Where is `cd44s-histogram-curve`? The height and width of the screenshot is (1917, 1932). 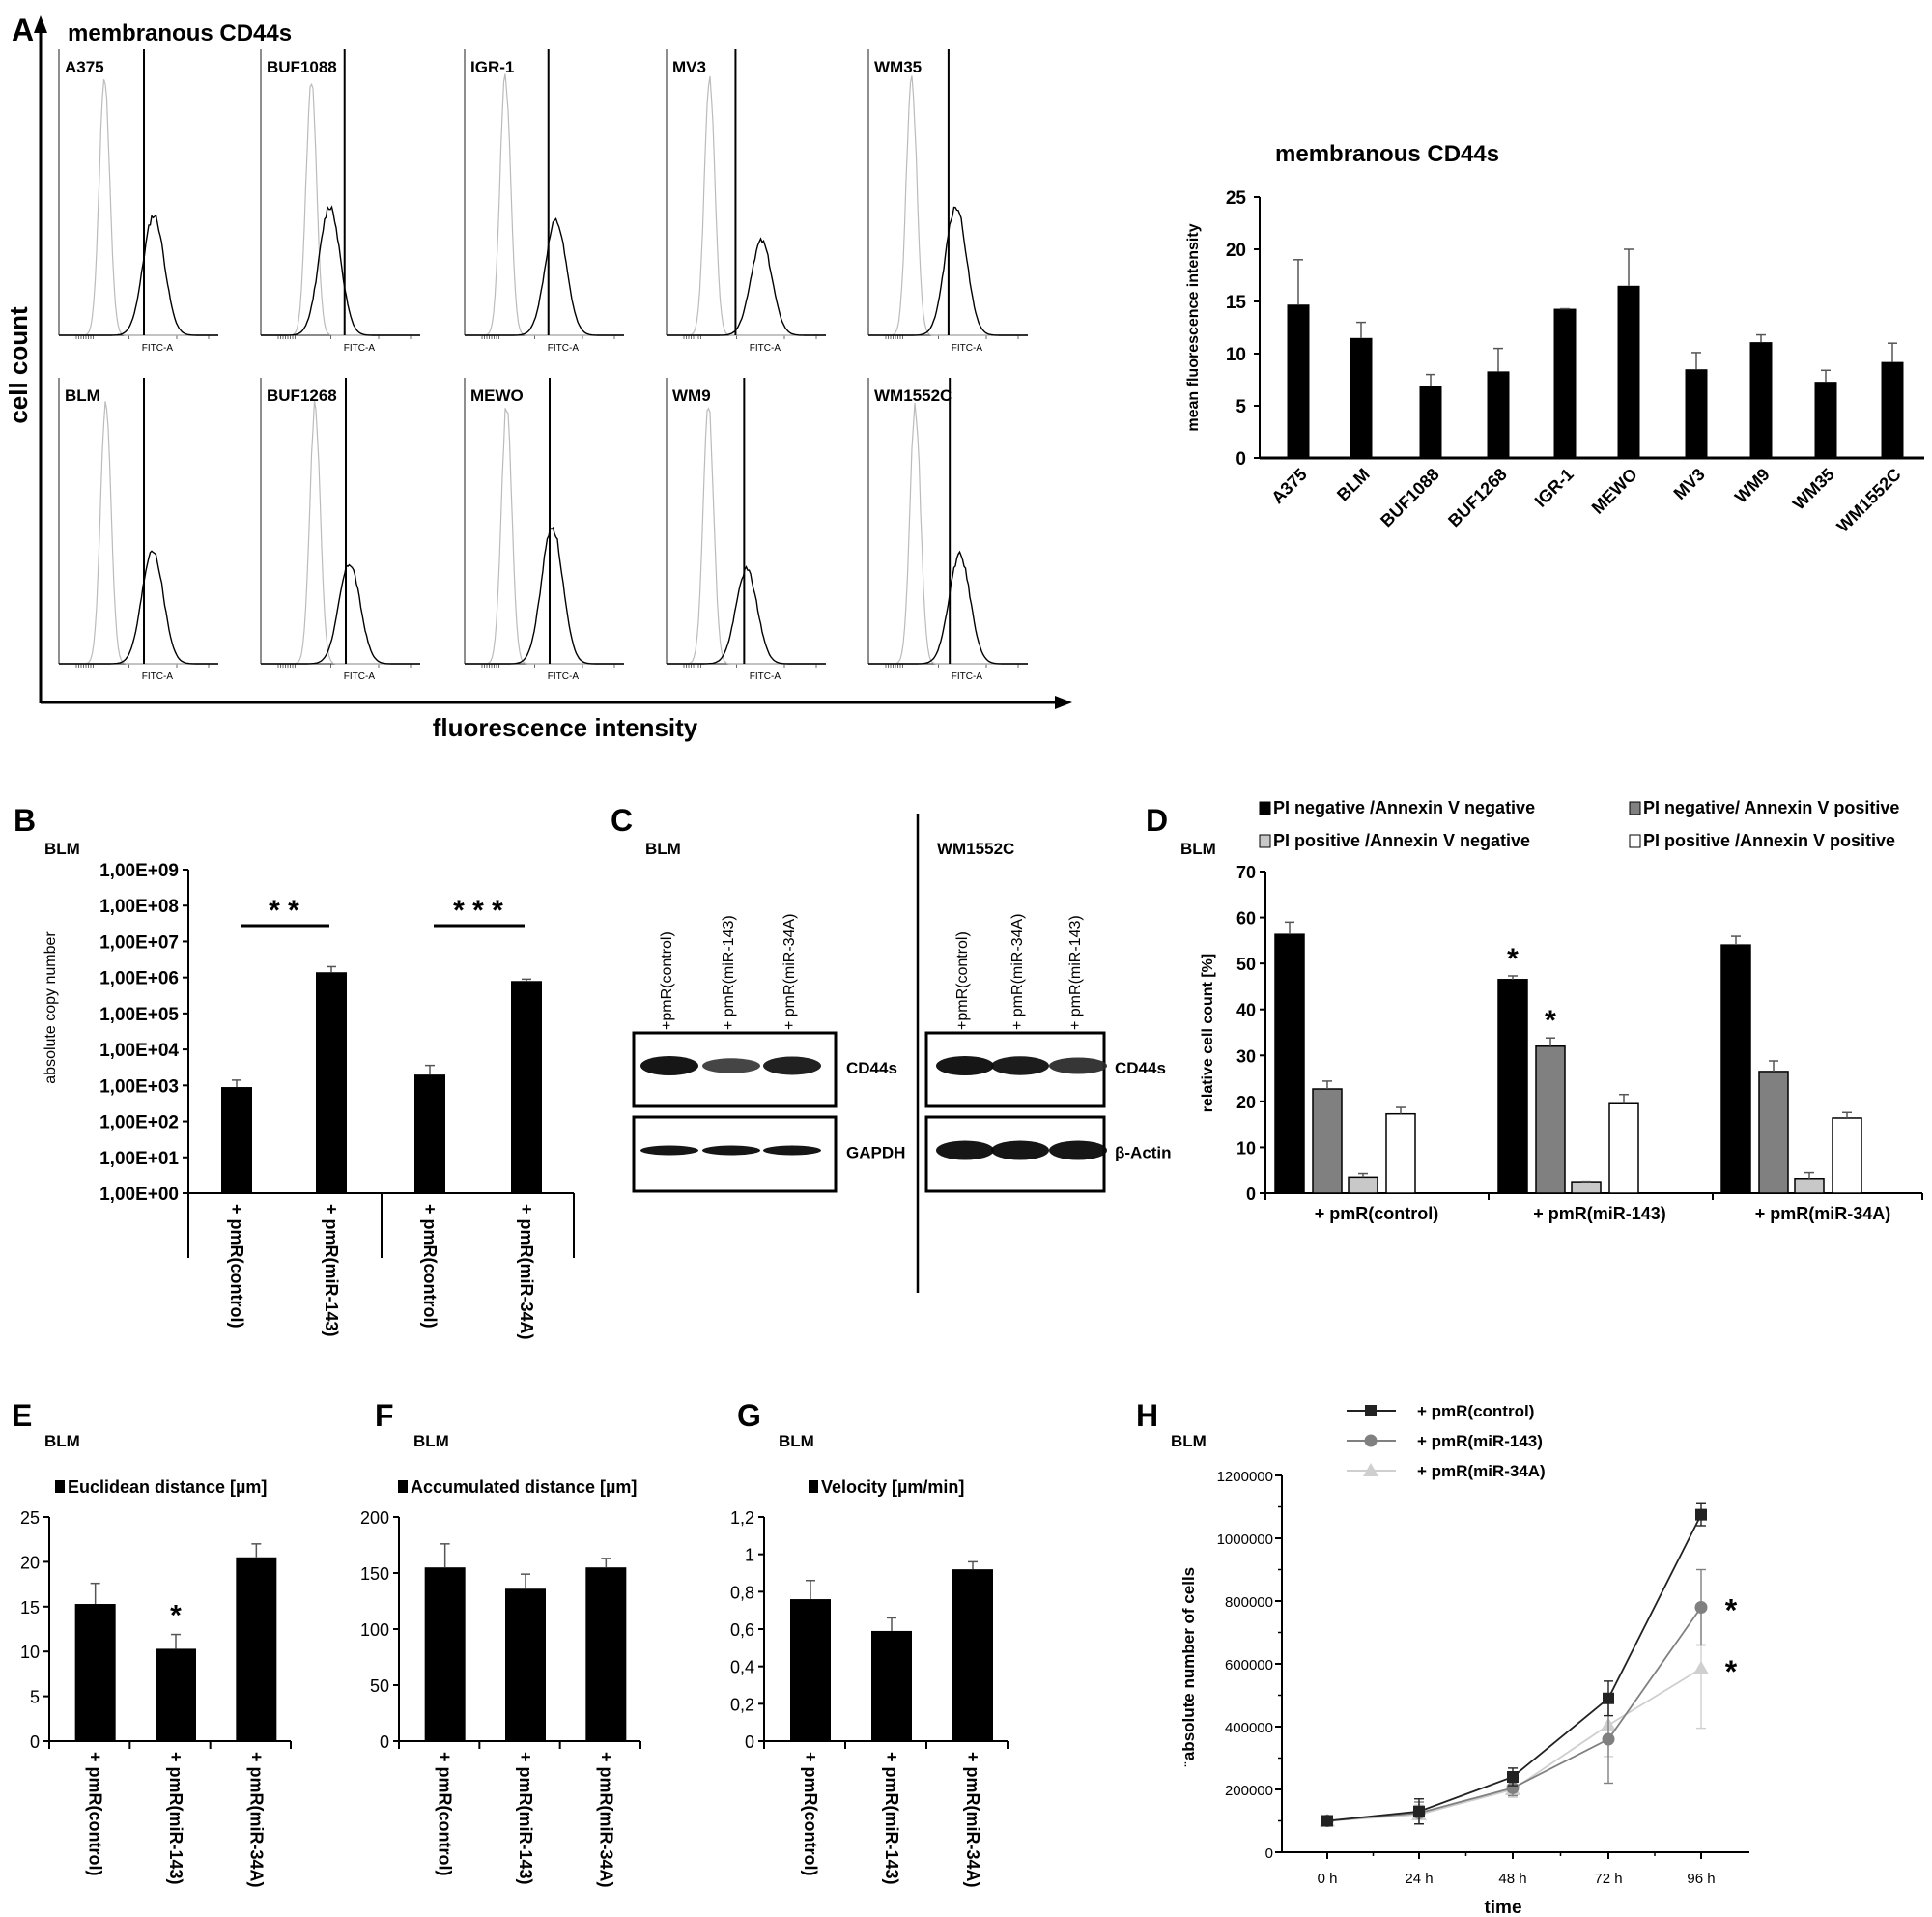
cd44s-histogram-curve is located at coordinates (138, 607).